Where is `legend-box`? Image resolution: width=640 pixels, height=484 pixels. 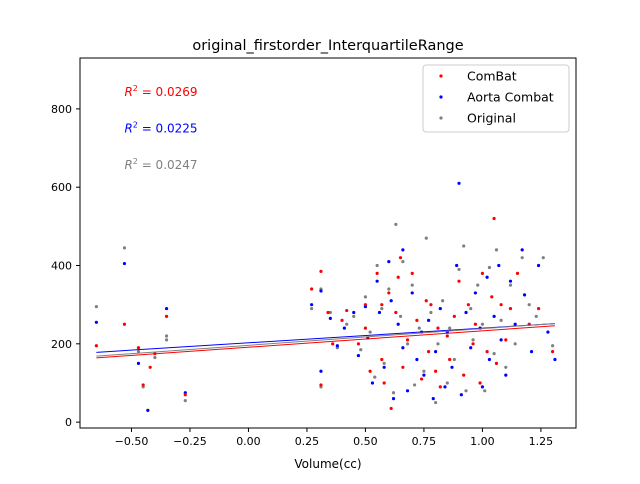
legend-box is located at coordinates (496, 98).